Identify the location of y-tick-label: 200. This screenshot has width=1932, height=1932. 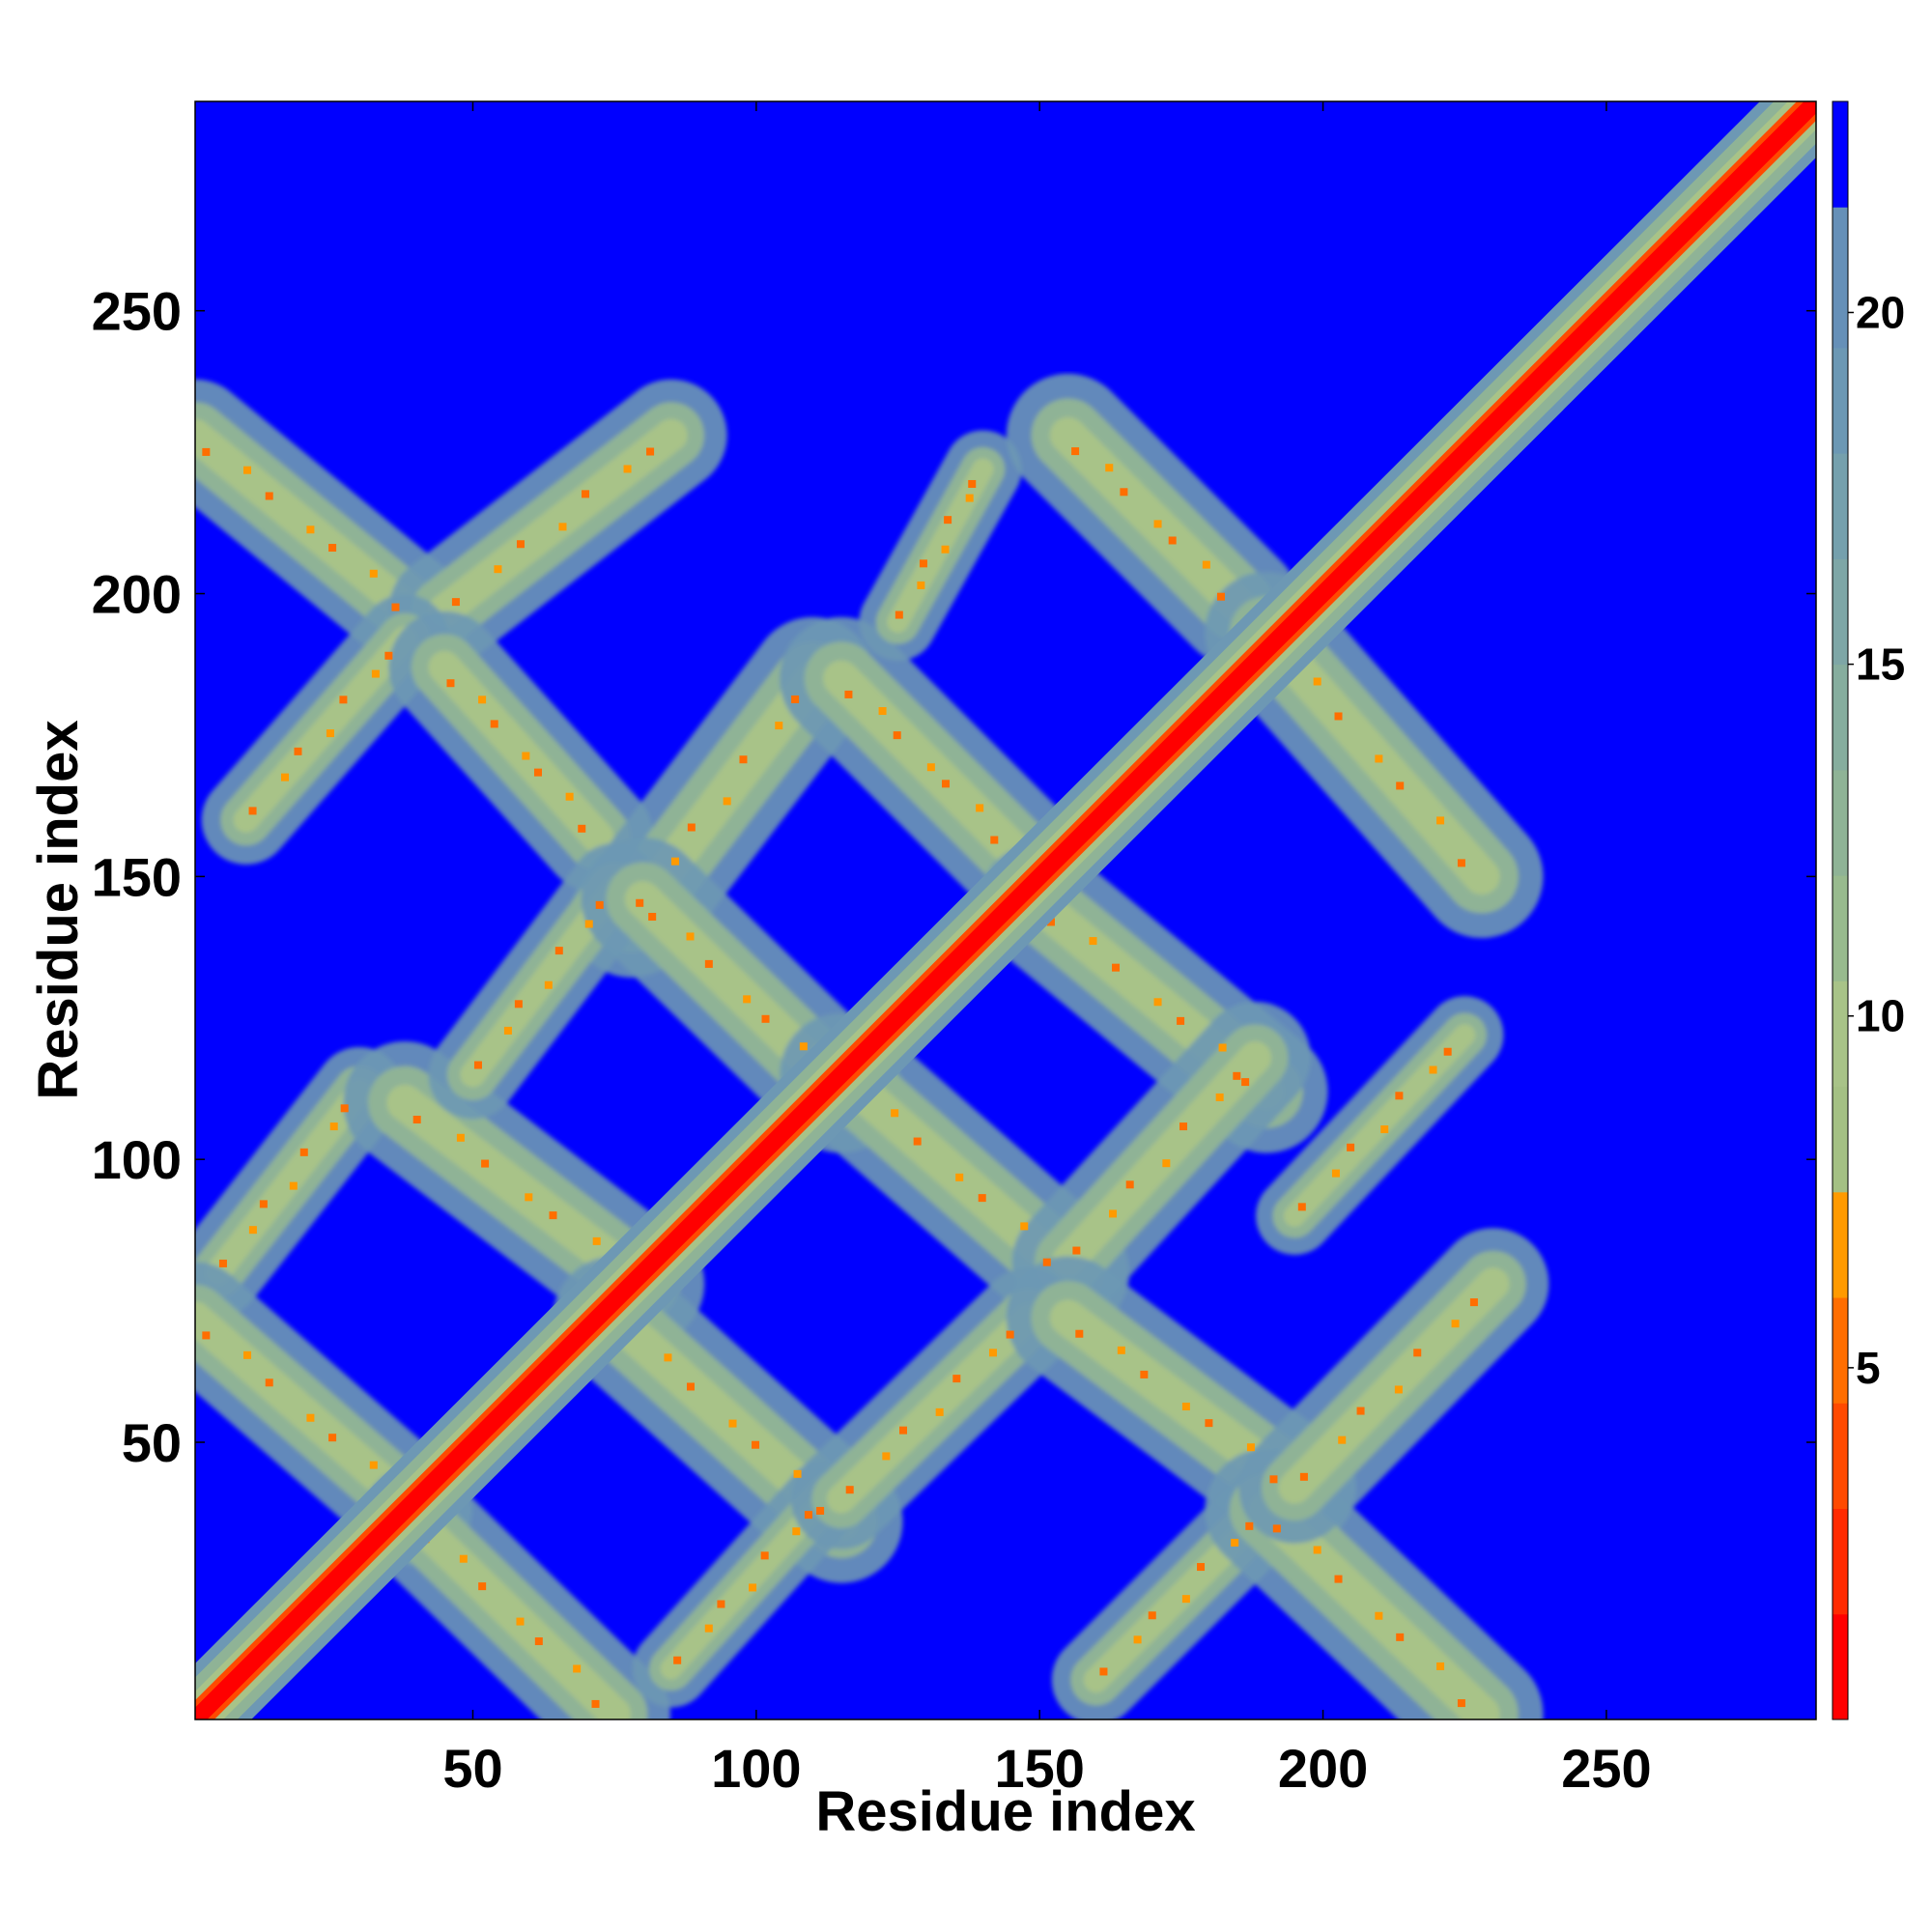
(137, 594).